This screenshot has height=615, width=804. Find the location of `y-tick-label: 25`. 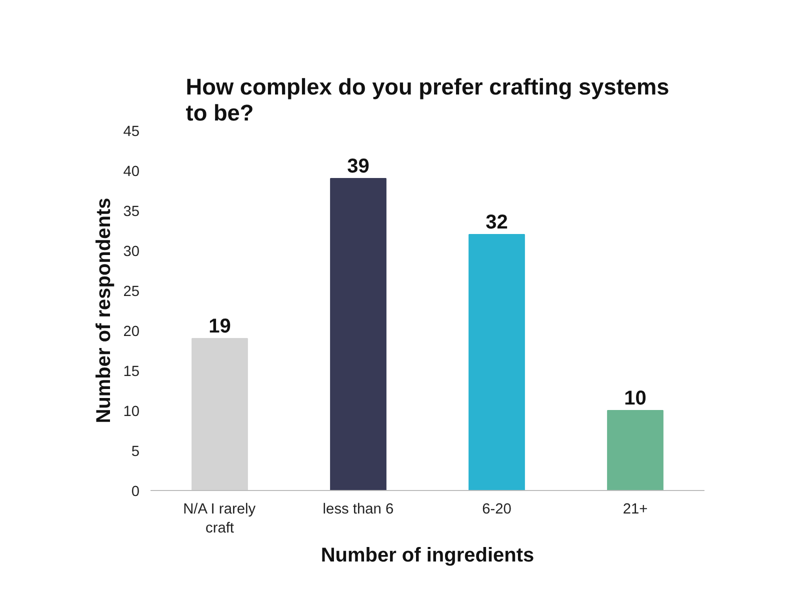

y-tick-label: 25 is located at coordinates (131, 292).